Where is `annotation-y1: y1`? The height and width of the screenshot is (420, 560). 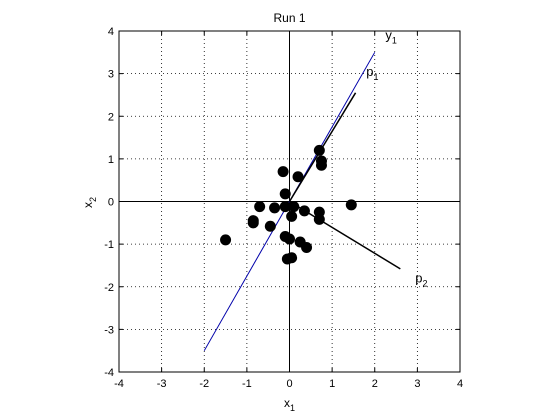
annotation-y1: y1 is located at coordinates (391, 37).